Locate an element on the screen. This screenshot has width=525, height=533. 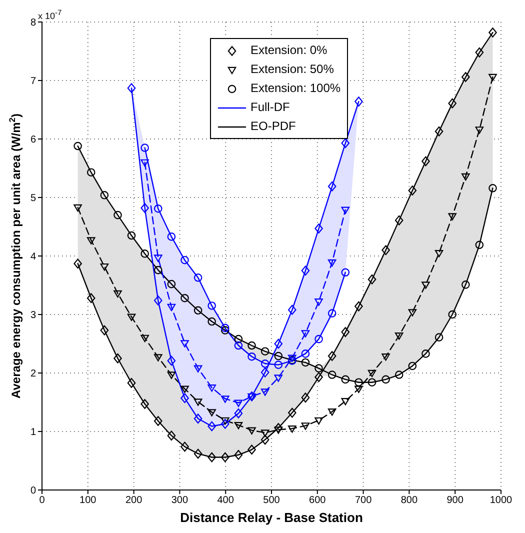
y-tick-label: 7 is located at coordinates (33, 82).